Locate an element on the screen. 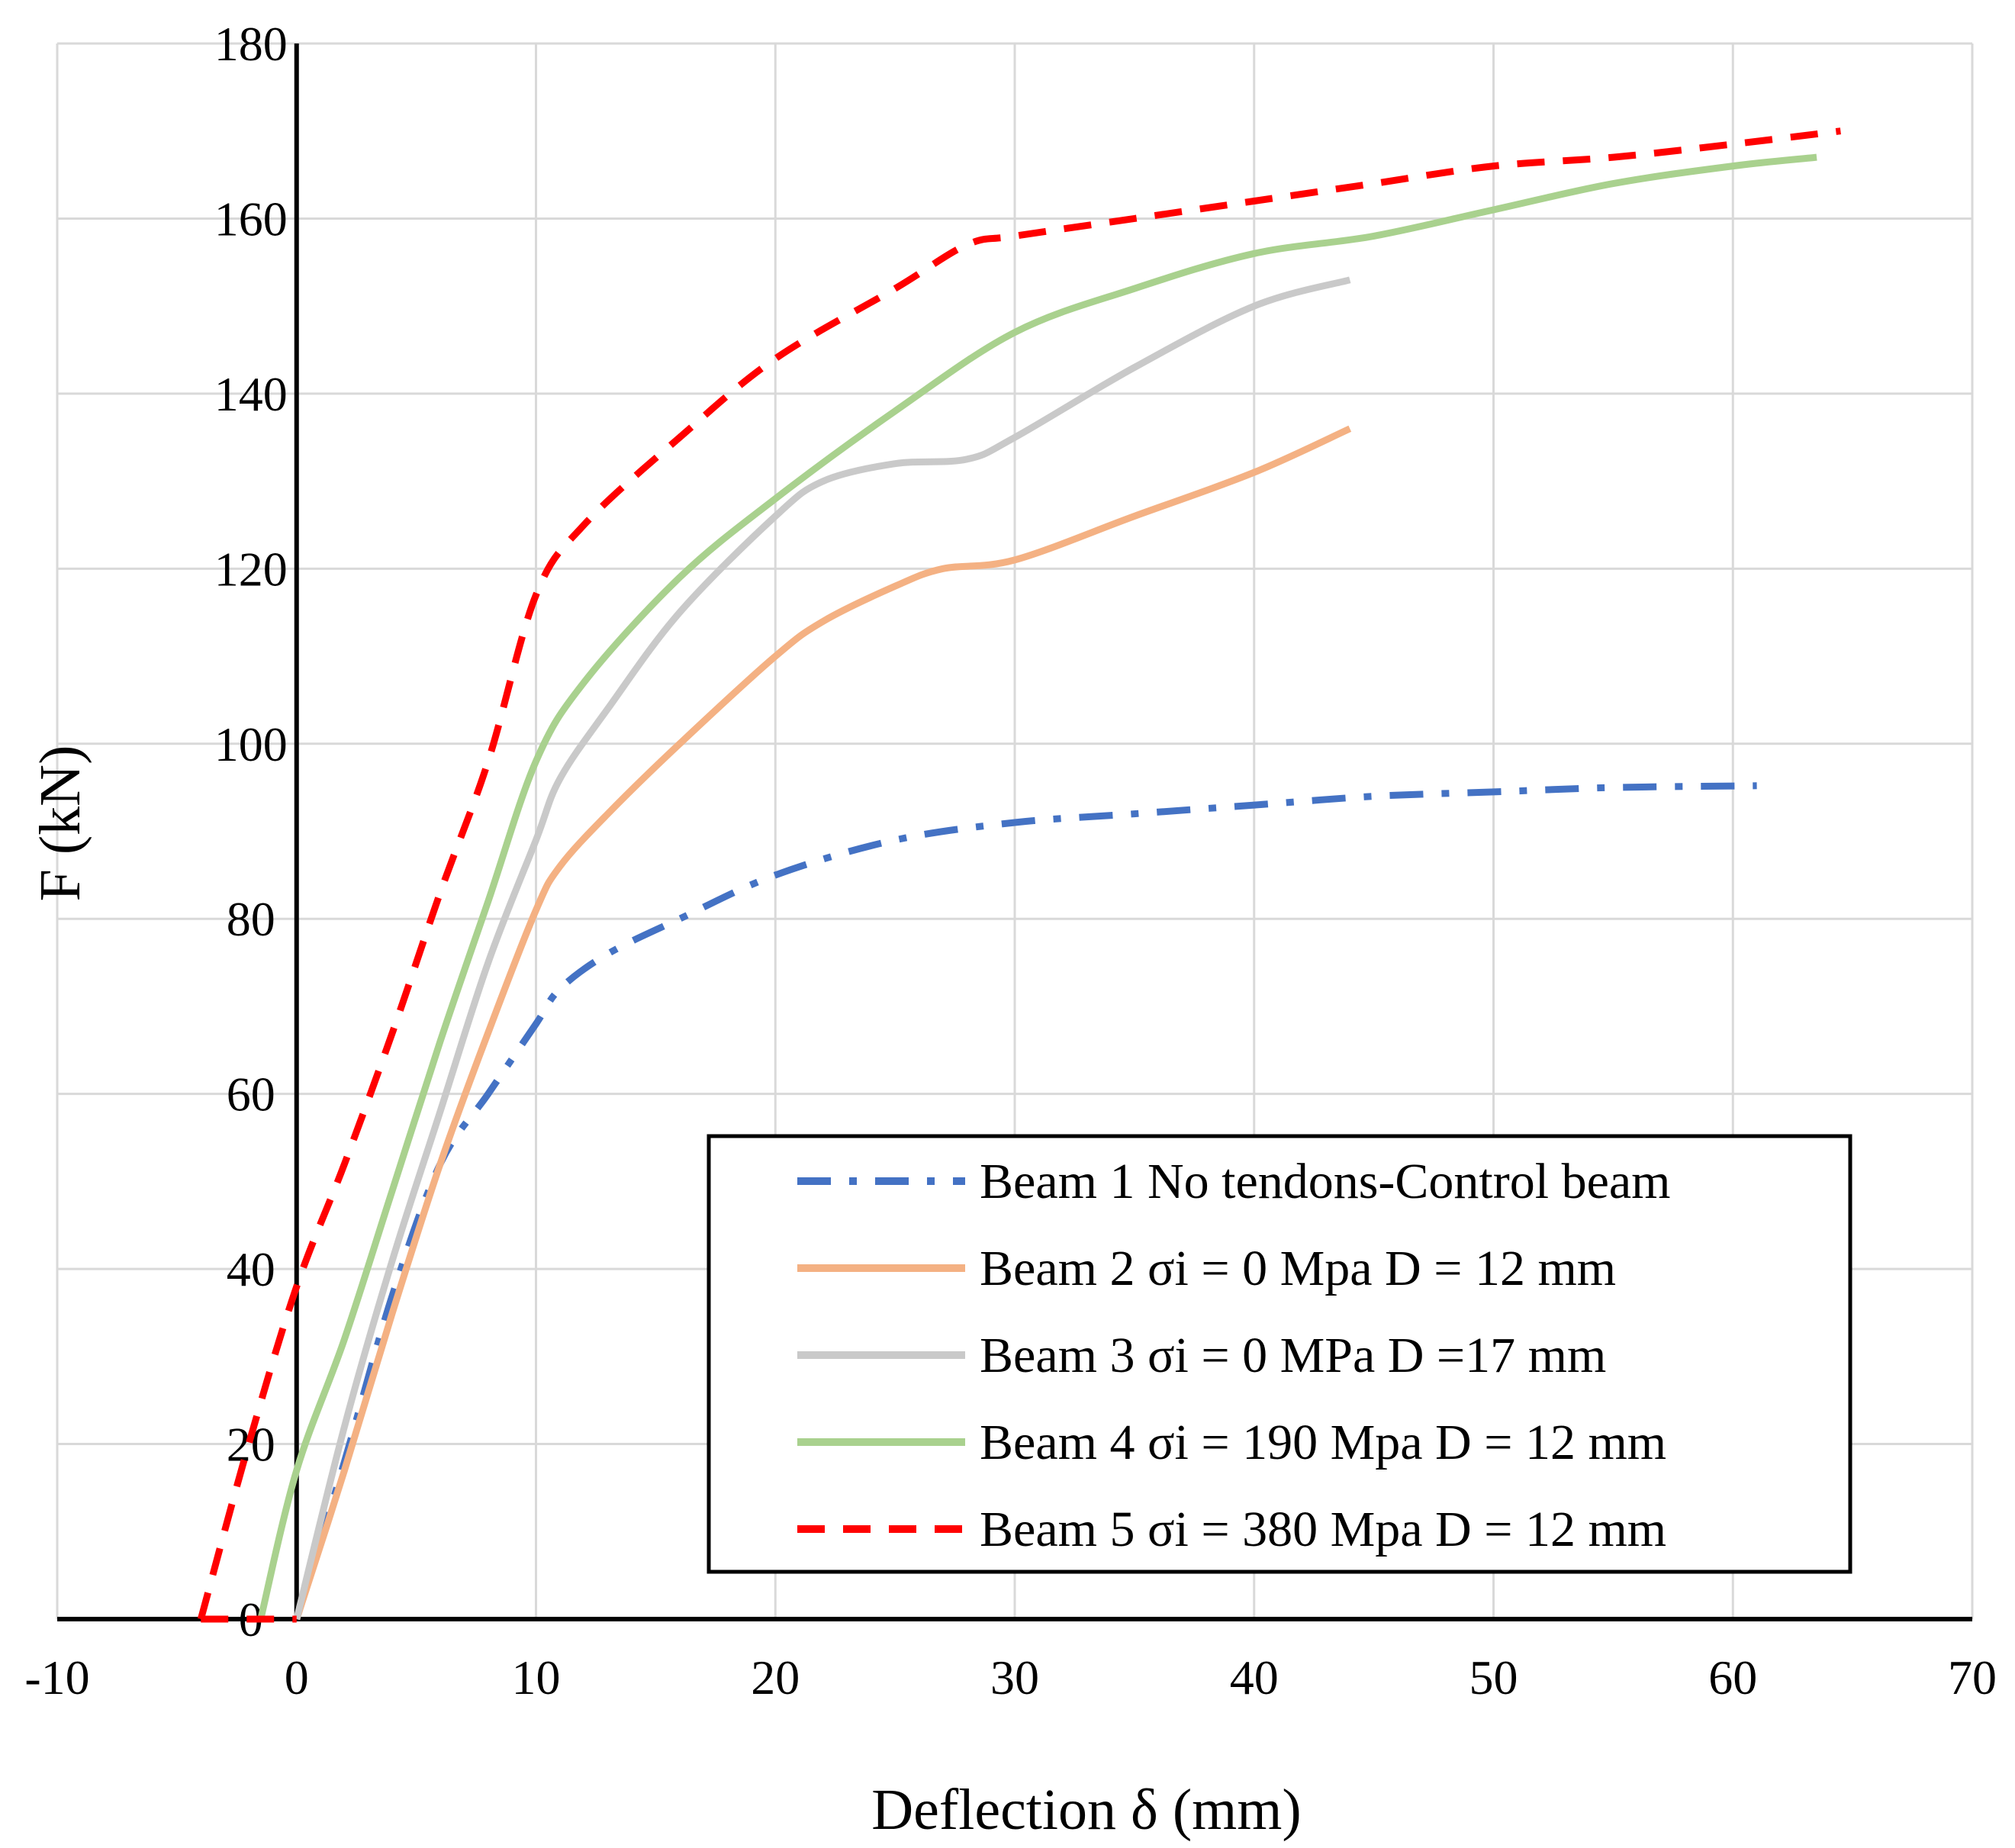 This screenshot has height=1848, width=2015. legend-label-beam-3: Beam 3 σi = 0 MPa D =17 mm is located at coordinates (1293, 1355).